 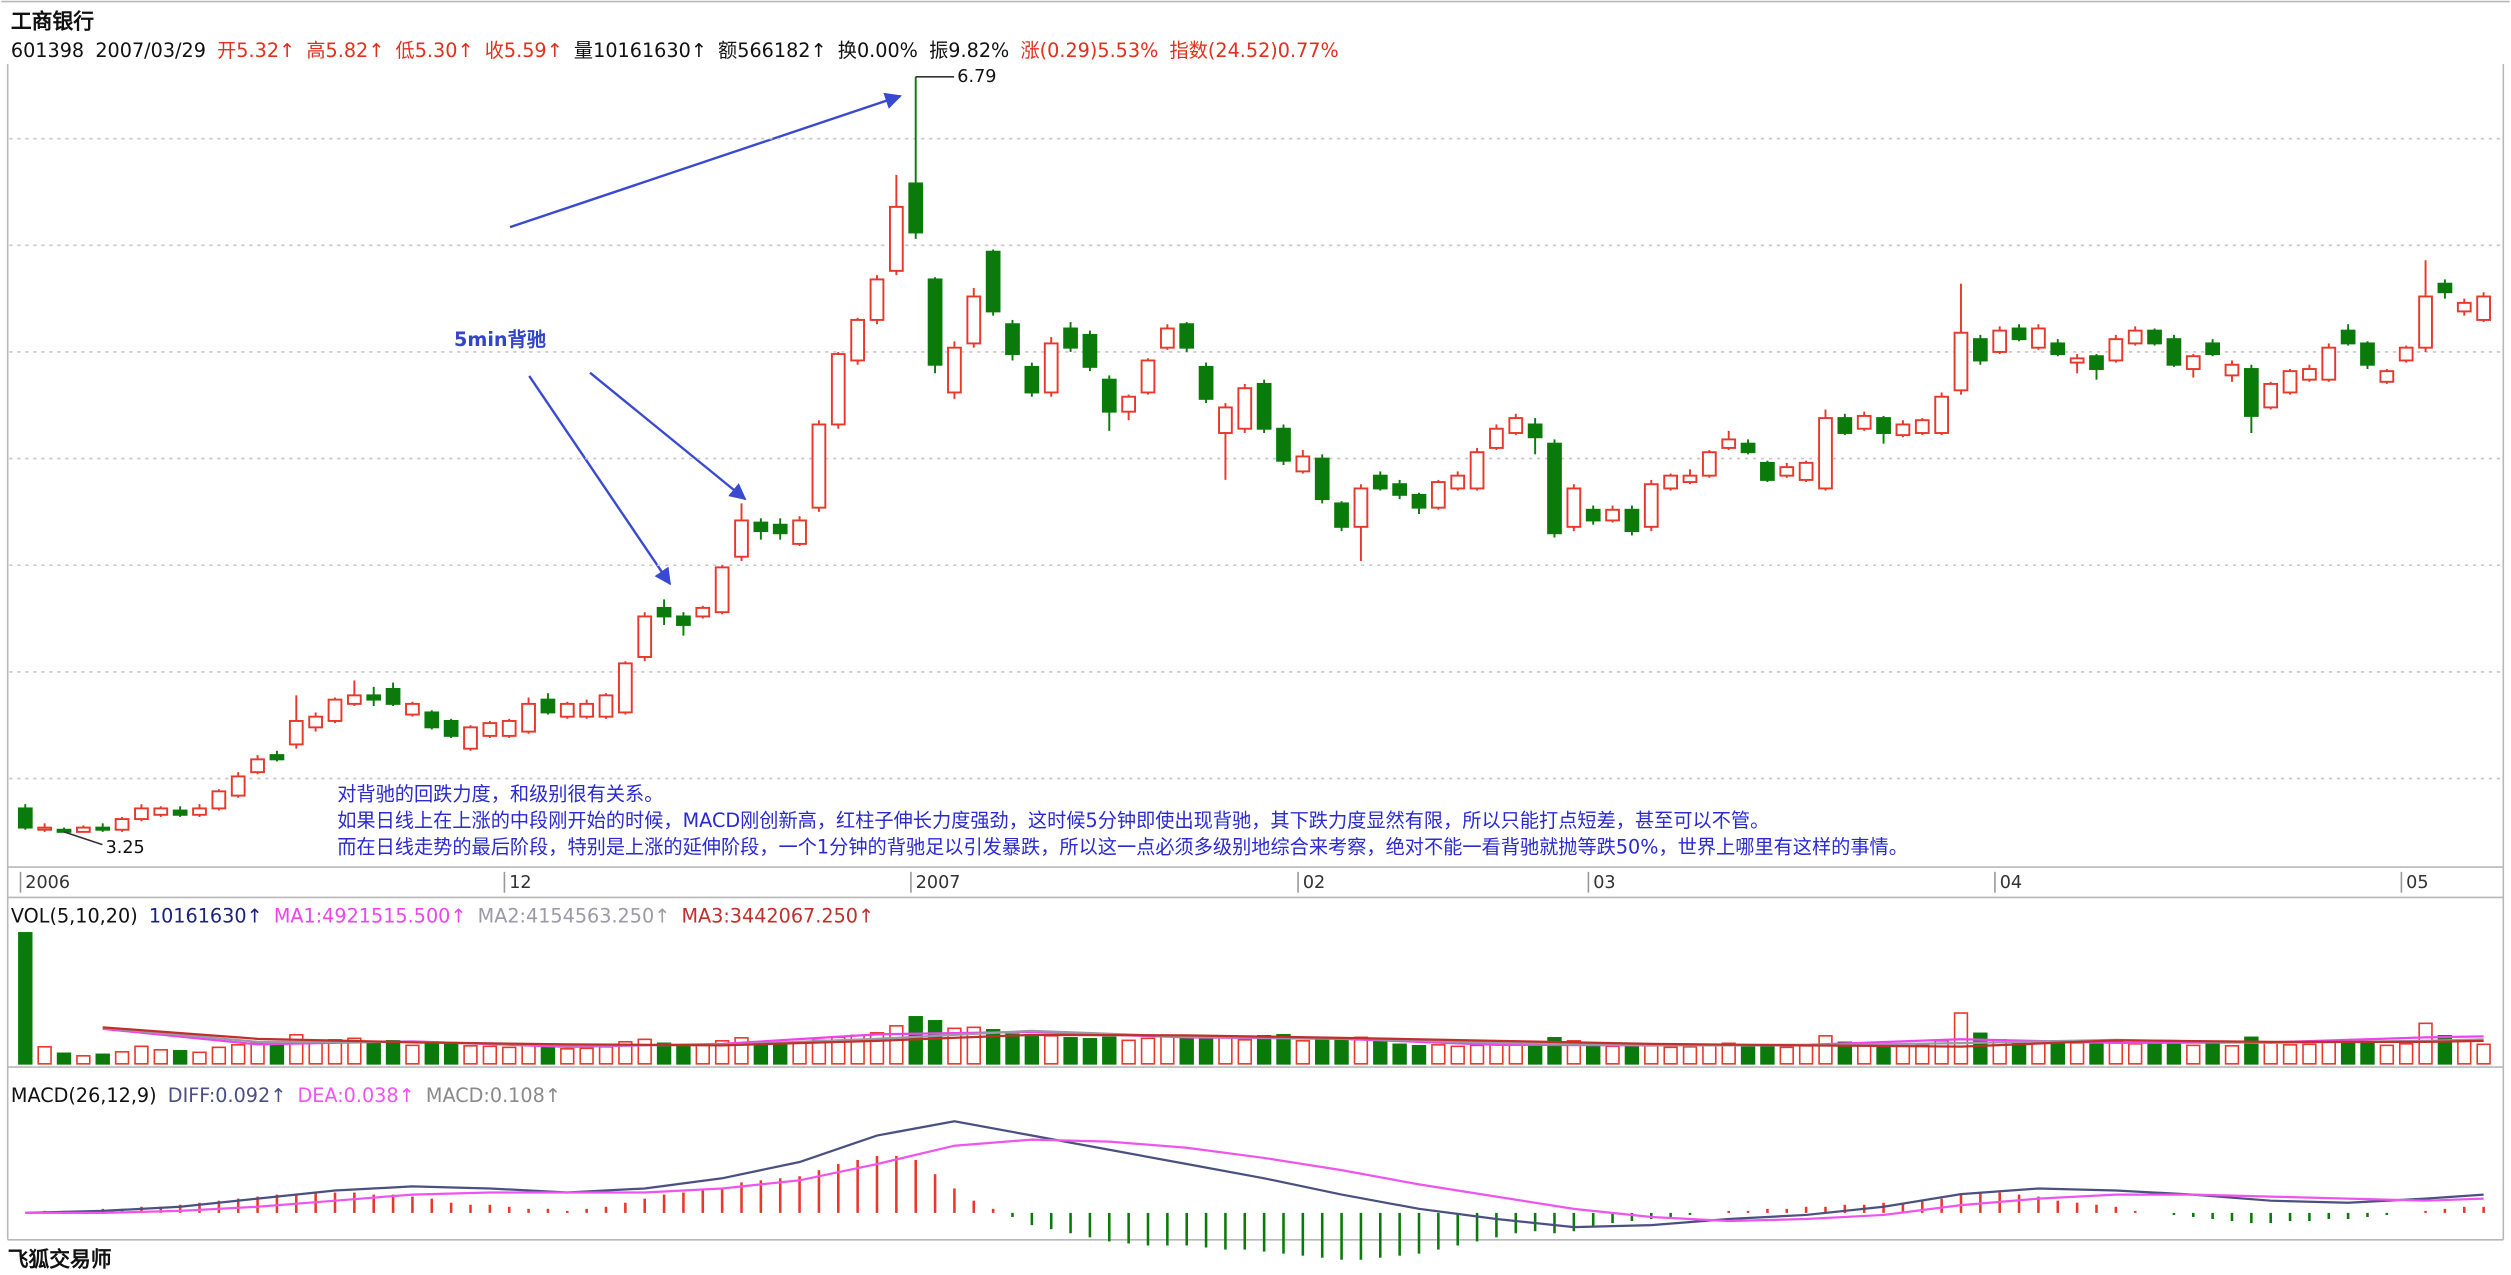 I want to click on header-item: 低5.30↑, so click(x=435, y=50).